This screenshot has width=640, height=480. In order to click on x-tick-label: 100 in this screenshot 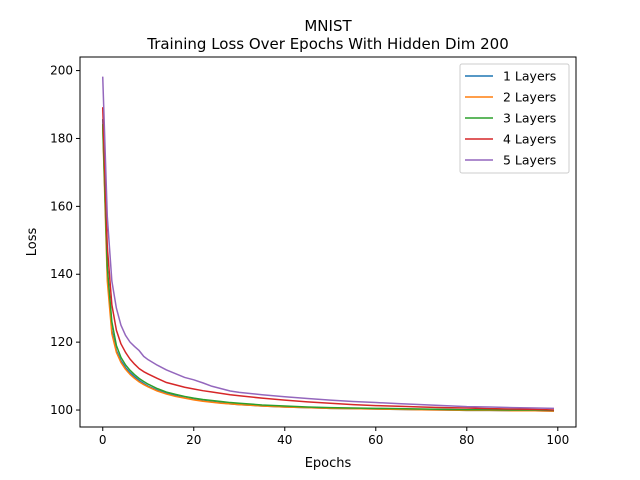, I will do `click(557, 440)`.